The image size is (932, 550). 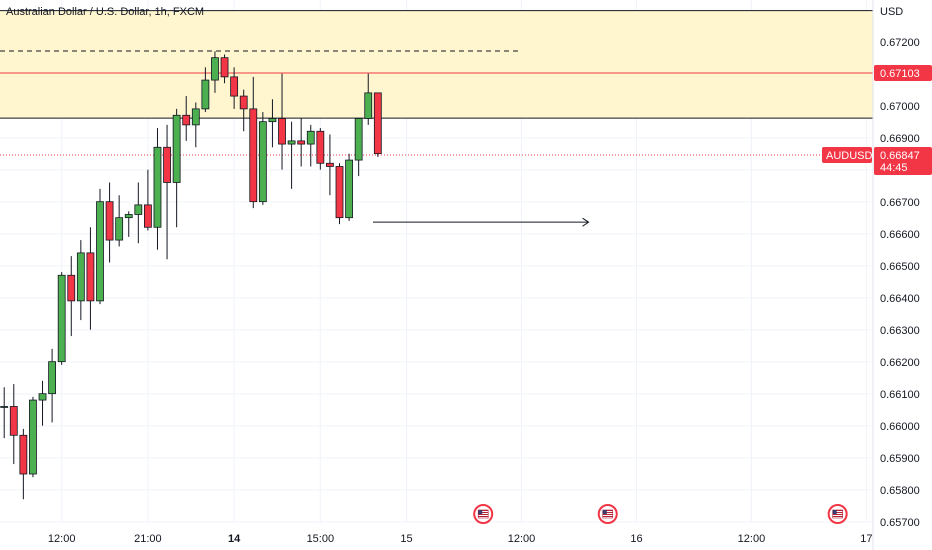 I want to click on countdown-text: 44:45, so click(x=894, y=168).